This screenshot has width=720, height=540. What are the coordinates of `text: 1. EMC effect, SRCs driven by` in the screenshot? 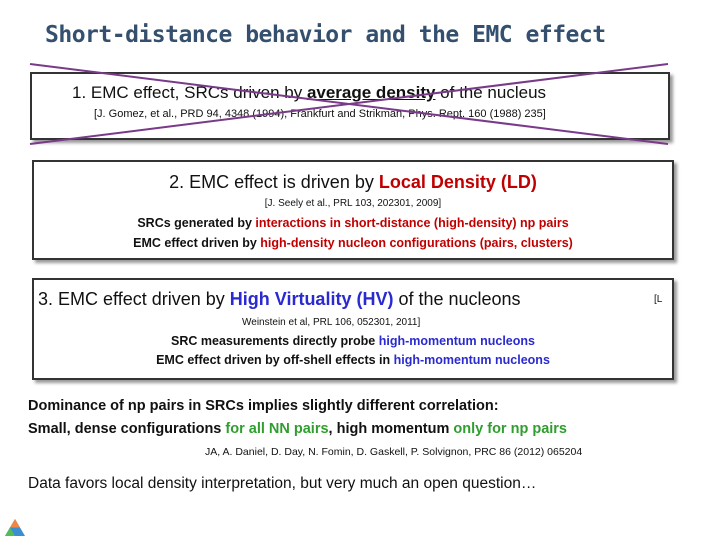 It's located at (189, 92).